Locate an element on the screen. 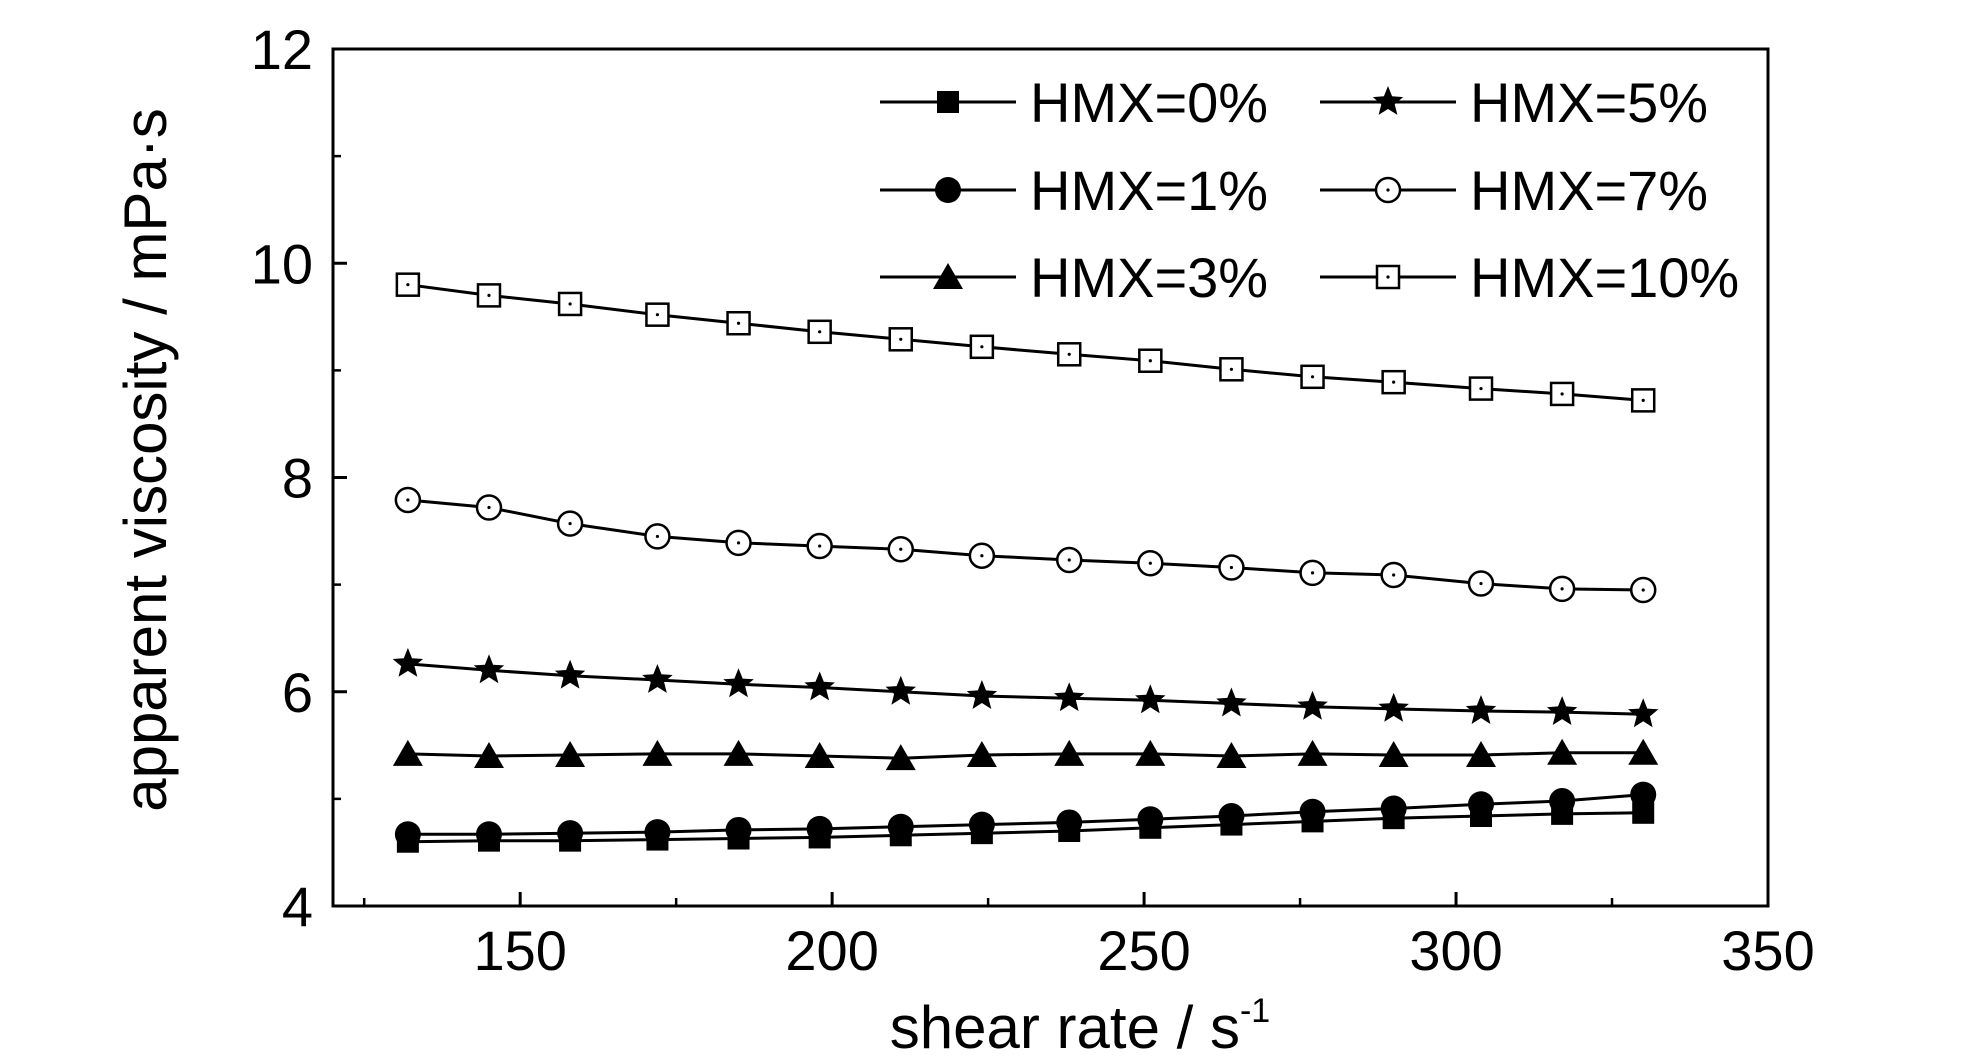 The width and height of the screenshot is (1984, 1062). x-tick-label: 250 is located at coordinates (1143, 950).